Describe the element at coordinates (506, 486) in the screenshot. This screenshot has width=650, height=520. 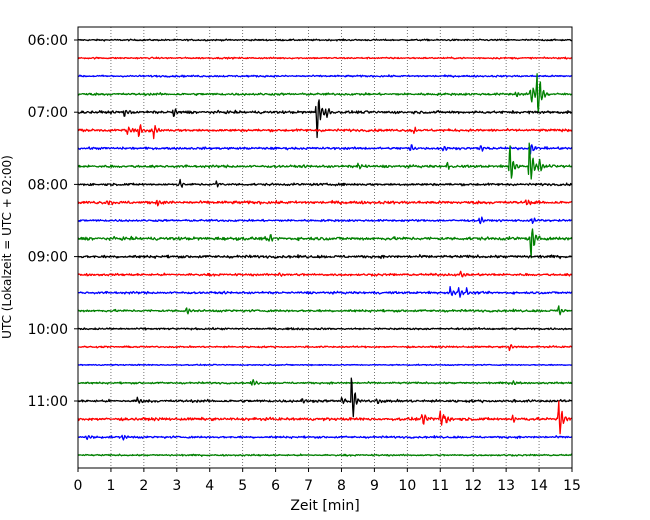
I see `x-tick-label-13: 13` at that location.